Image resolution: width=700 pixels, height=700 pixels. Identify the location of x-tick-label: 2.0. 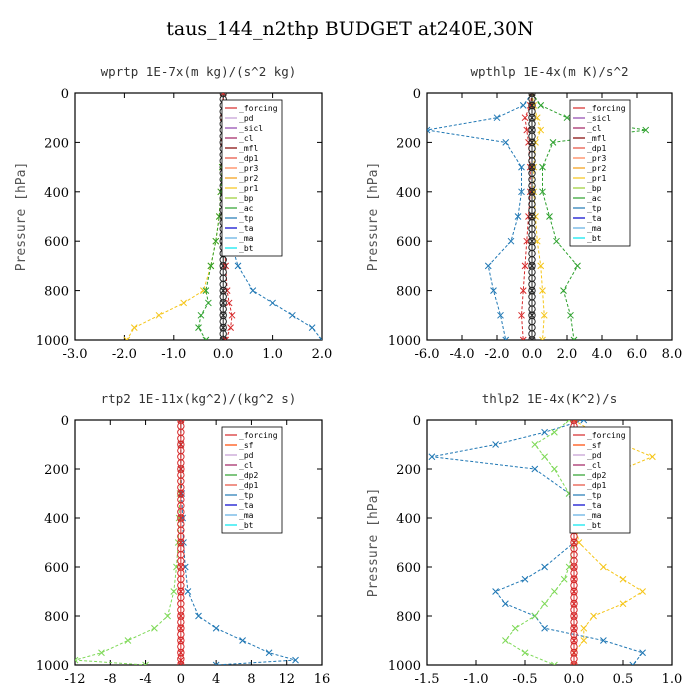
(322, 354).